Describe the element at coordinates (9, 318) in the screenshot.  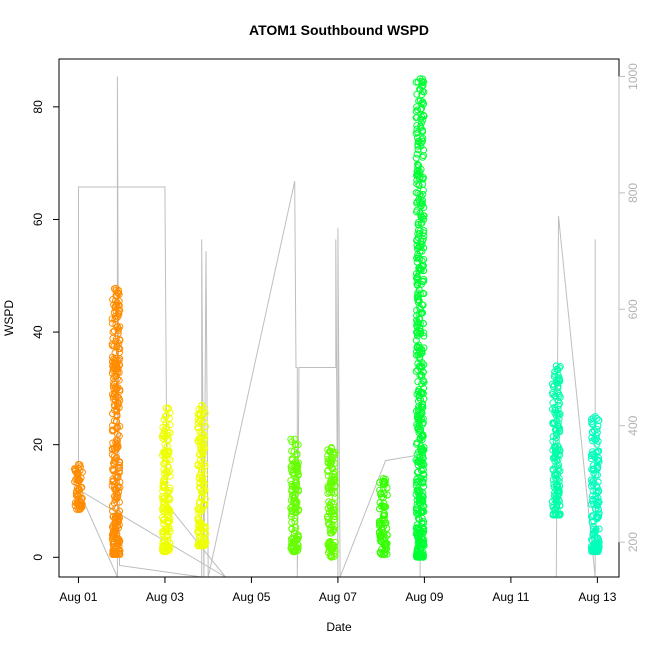
I see `y-axis-label: WSPD` at that location.